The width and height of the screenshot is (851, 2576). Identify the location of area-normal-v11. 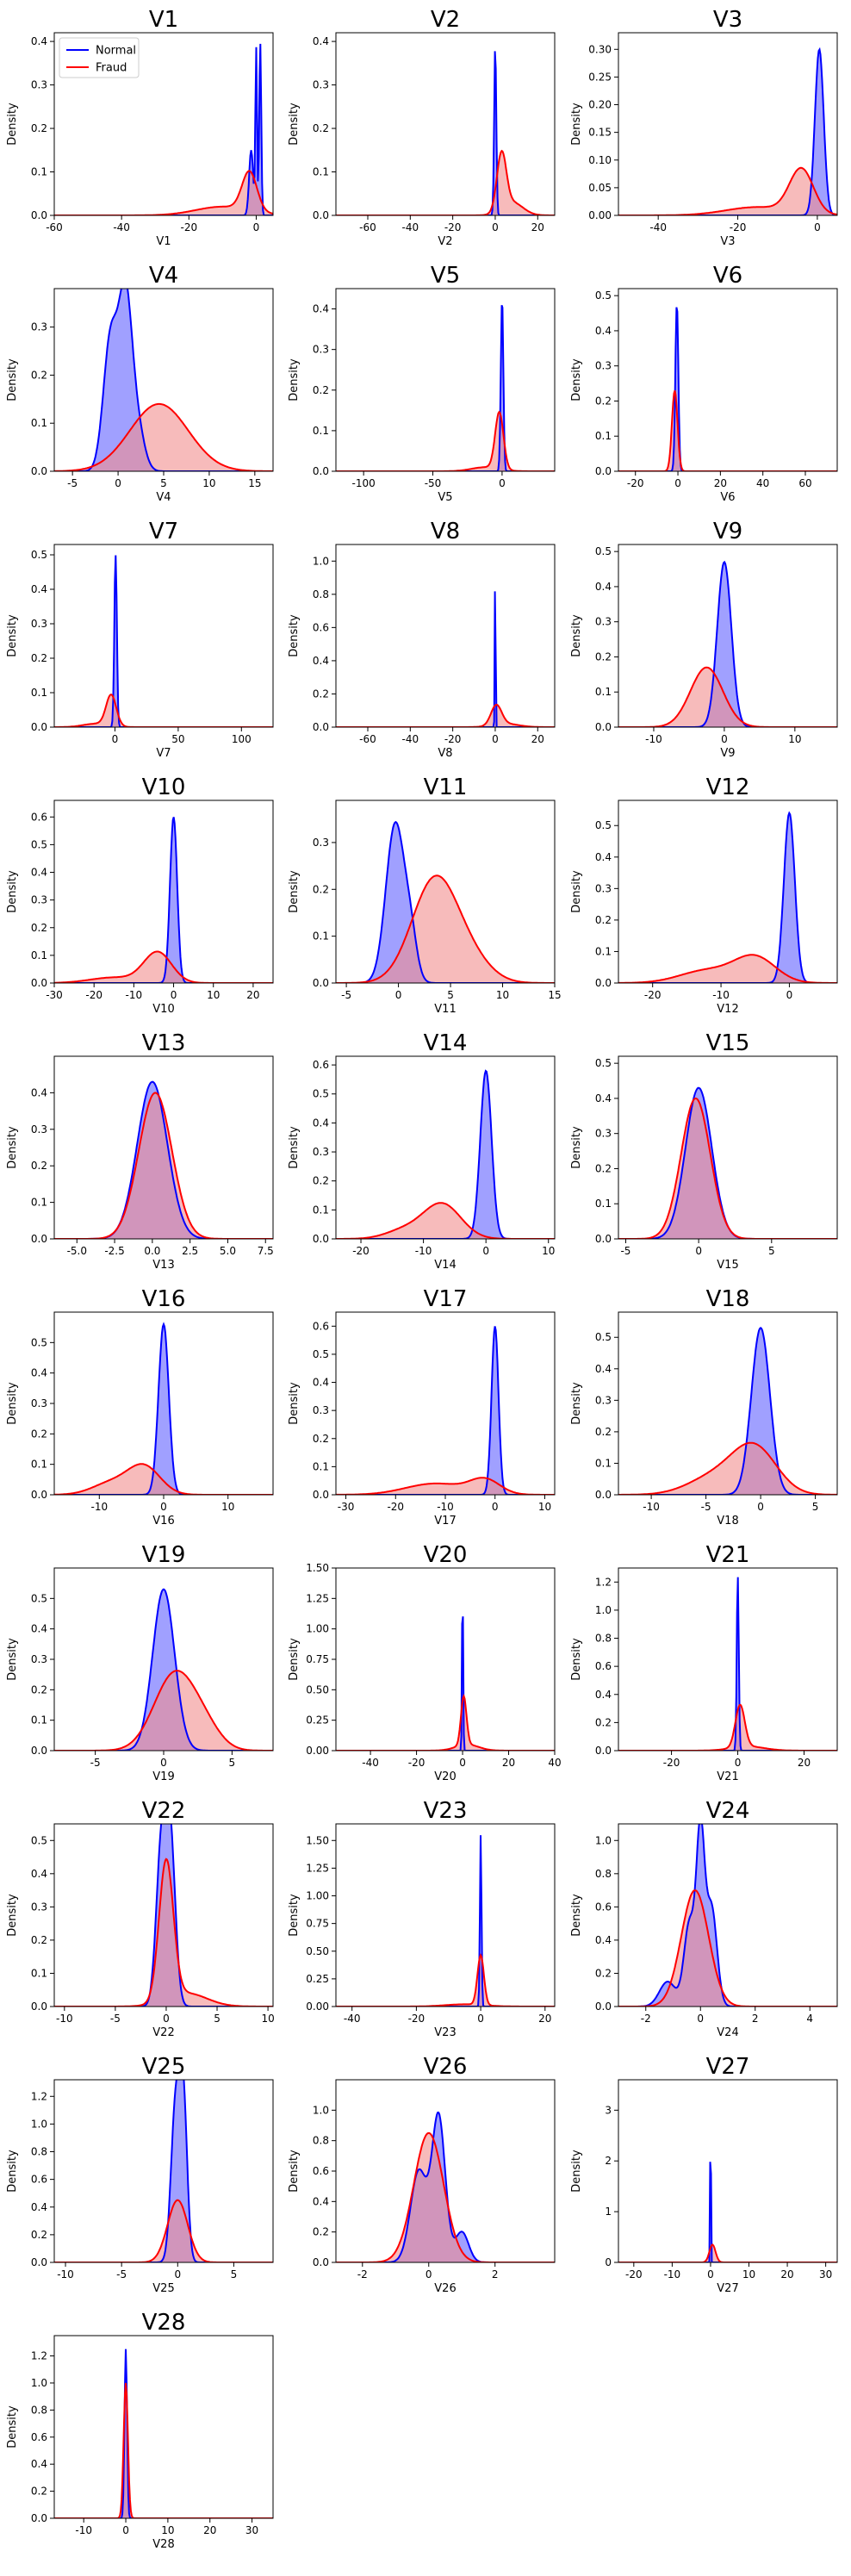
(446, 903).